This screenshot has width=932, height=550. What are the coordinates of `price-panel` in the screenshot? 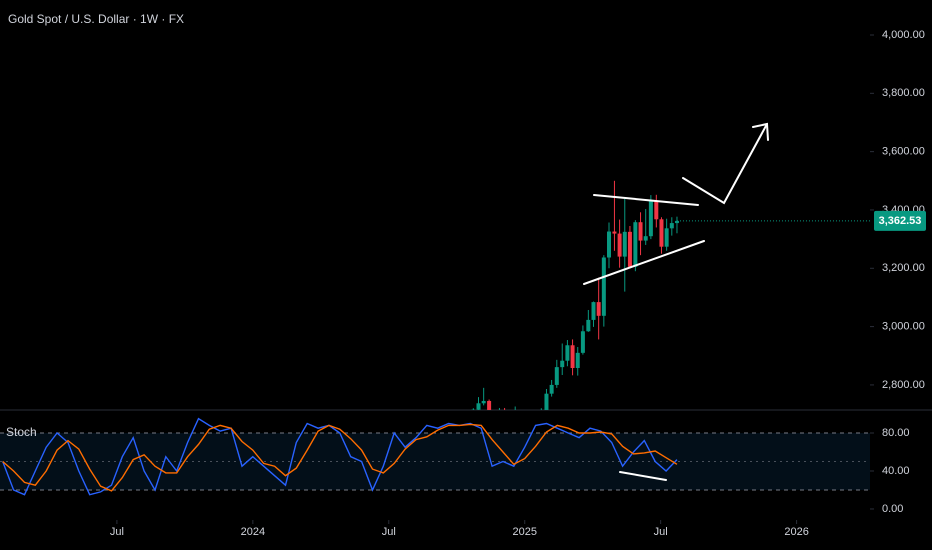 It's located at (575, 295).